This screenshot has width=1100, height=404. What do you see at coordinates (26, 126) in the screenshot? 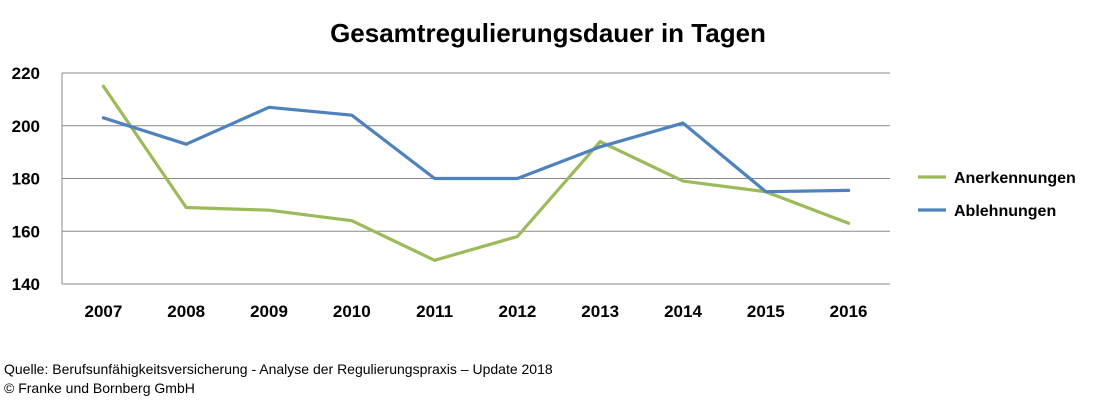
I see `y-tick-label: 200` at bounding box center [26, 126].